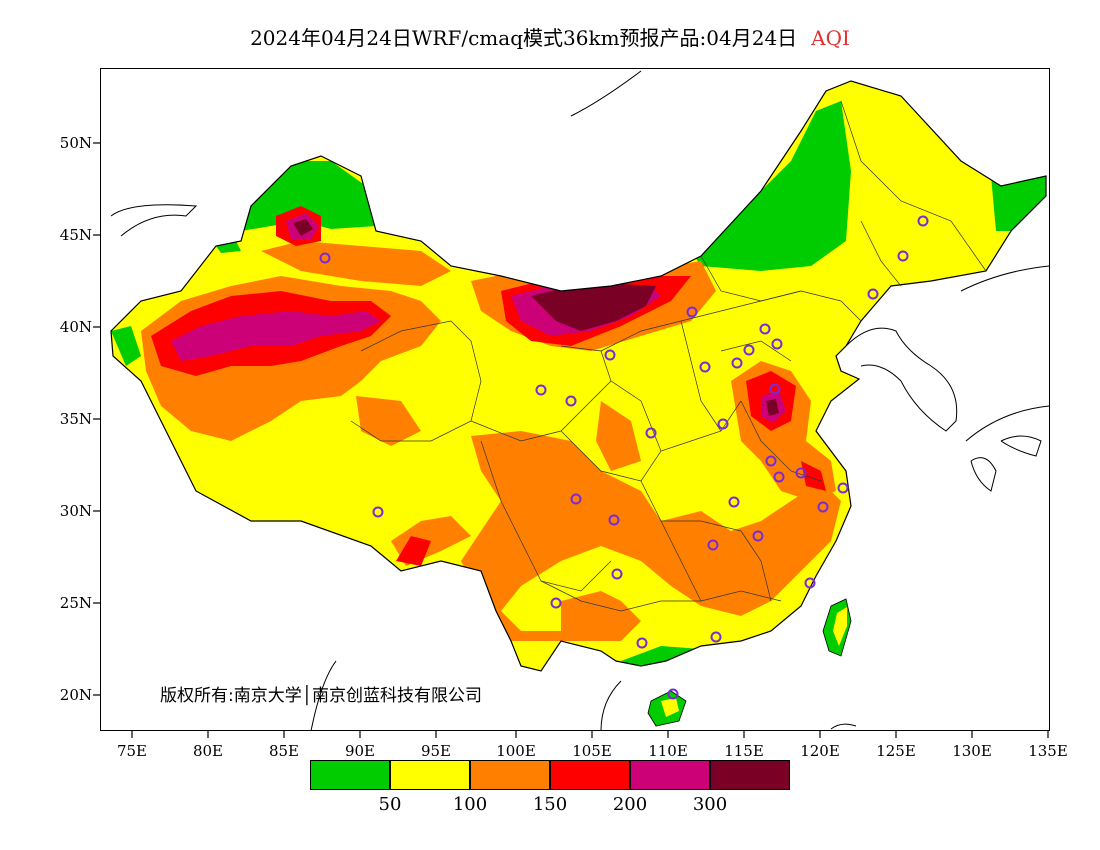  Describe the element at coordinates (972, 751) in the screenshot. I see `lon-label-130e: 130E` at that location.